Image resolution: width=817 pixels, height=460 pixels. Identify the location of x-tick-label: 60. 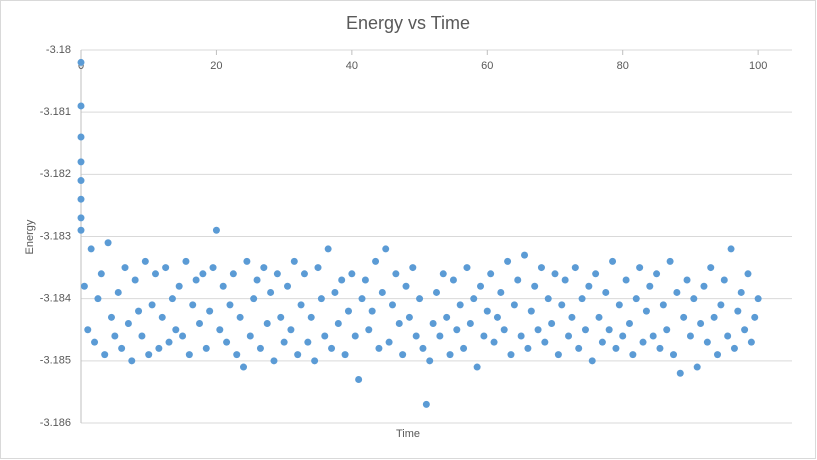
(487, 66).